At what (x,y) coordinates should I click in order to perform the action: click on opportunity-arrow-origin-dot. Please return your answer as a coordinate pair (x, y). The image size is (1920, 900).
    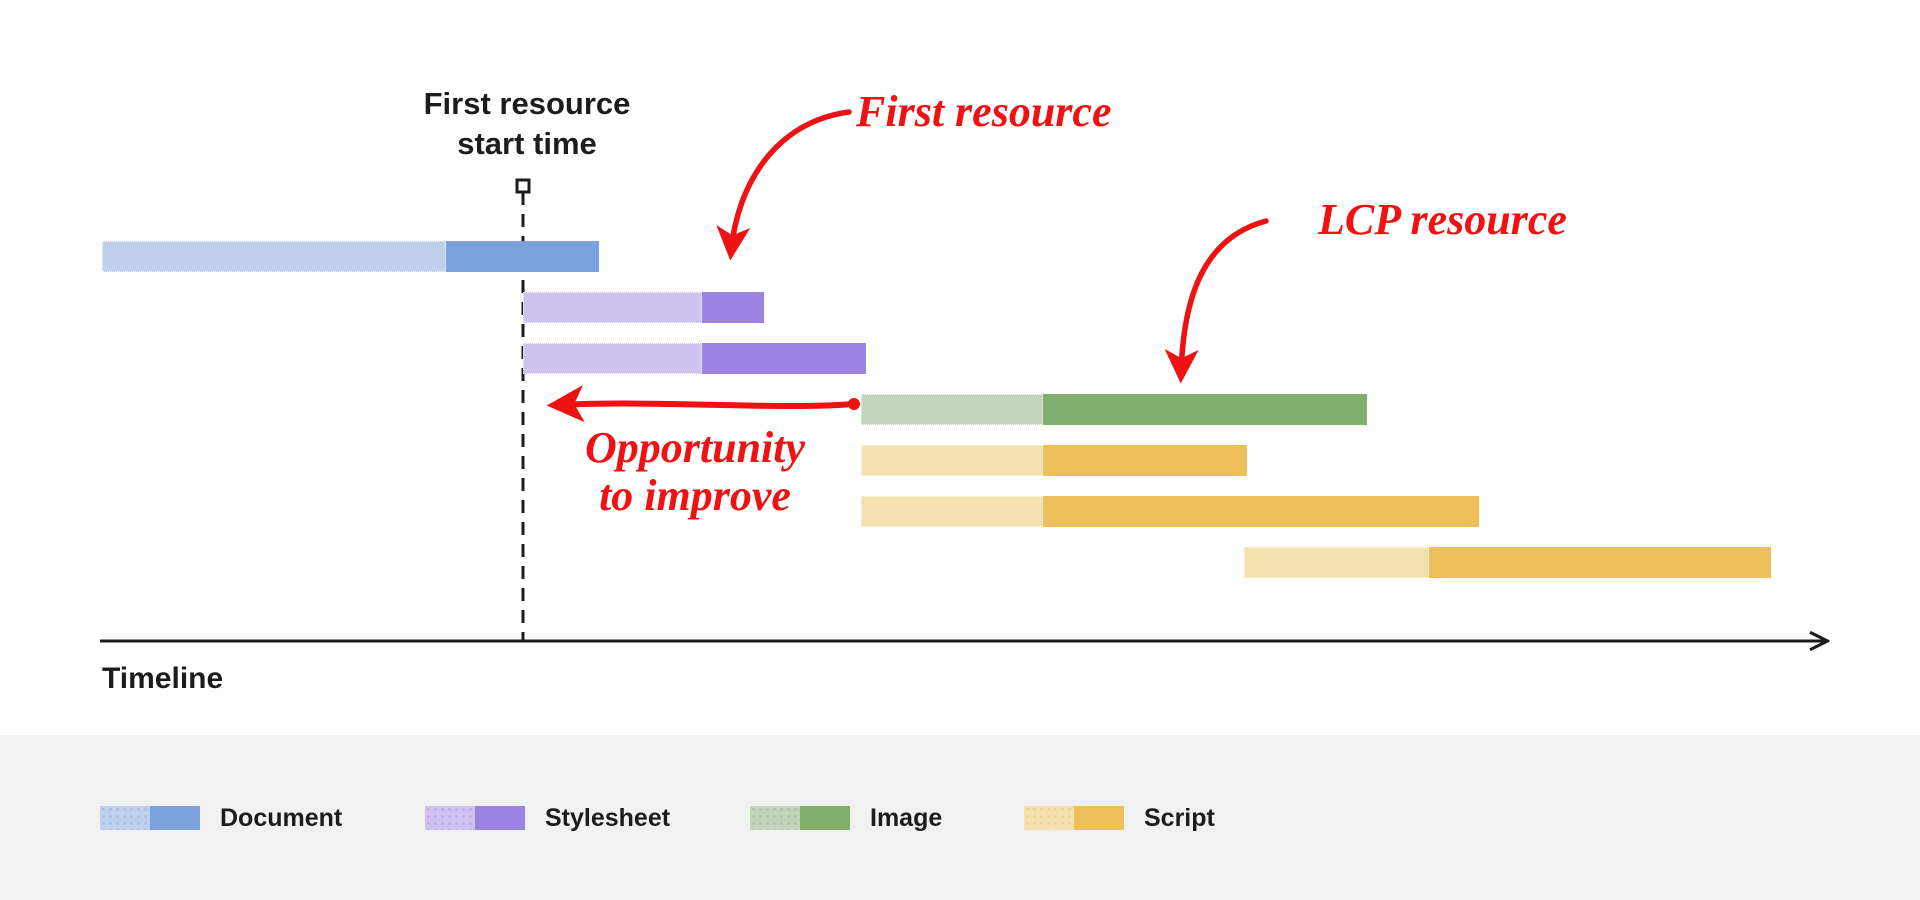
    Looking at the image, I should click on (854, 404).